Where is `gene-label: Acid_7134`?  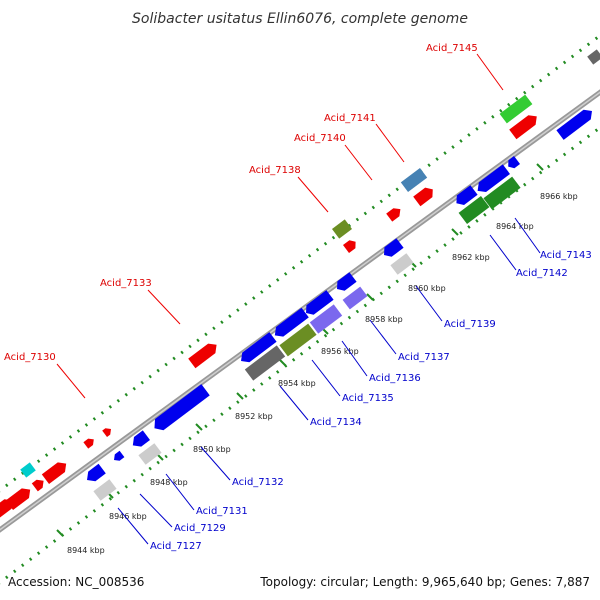
gene-label: Acid_7134 is located at coordinates (336, 422).